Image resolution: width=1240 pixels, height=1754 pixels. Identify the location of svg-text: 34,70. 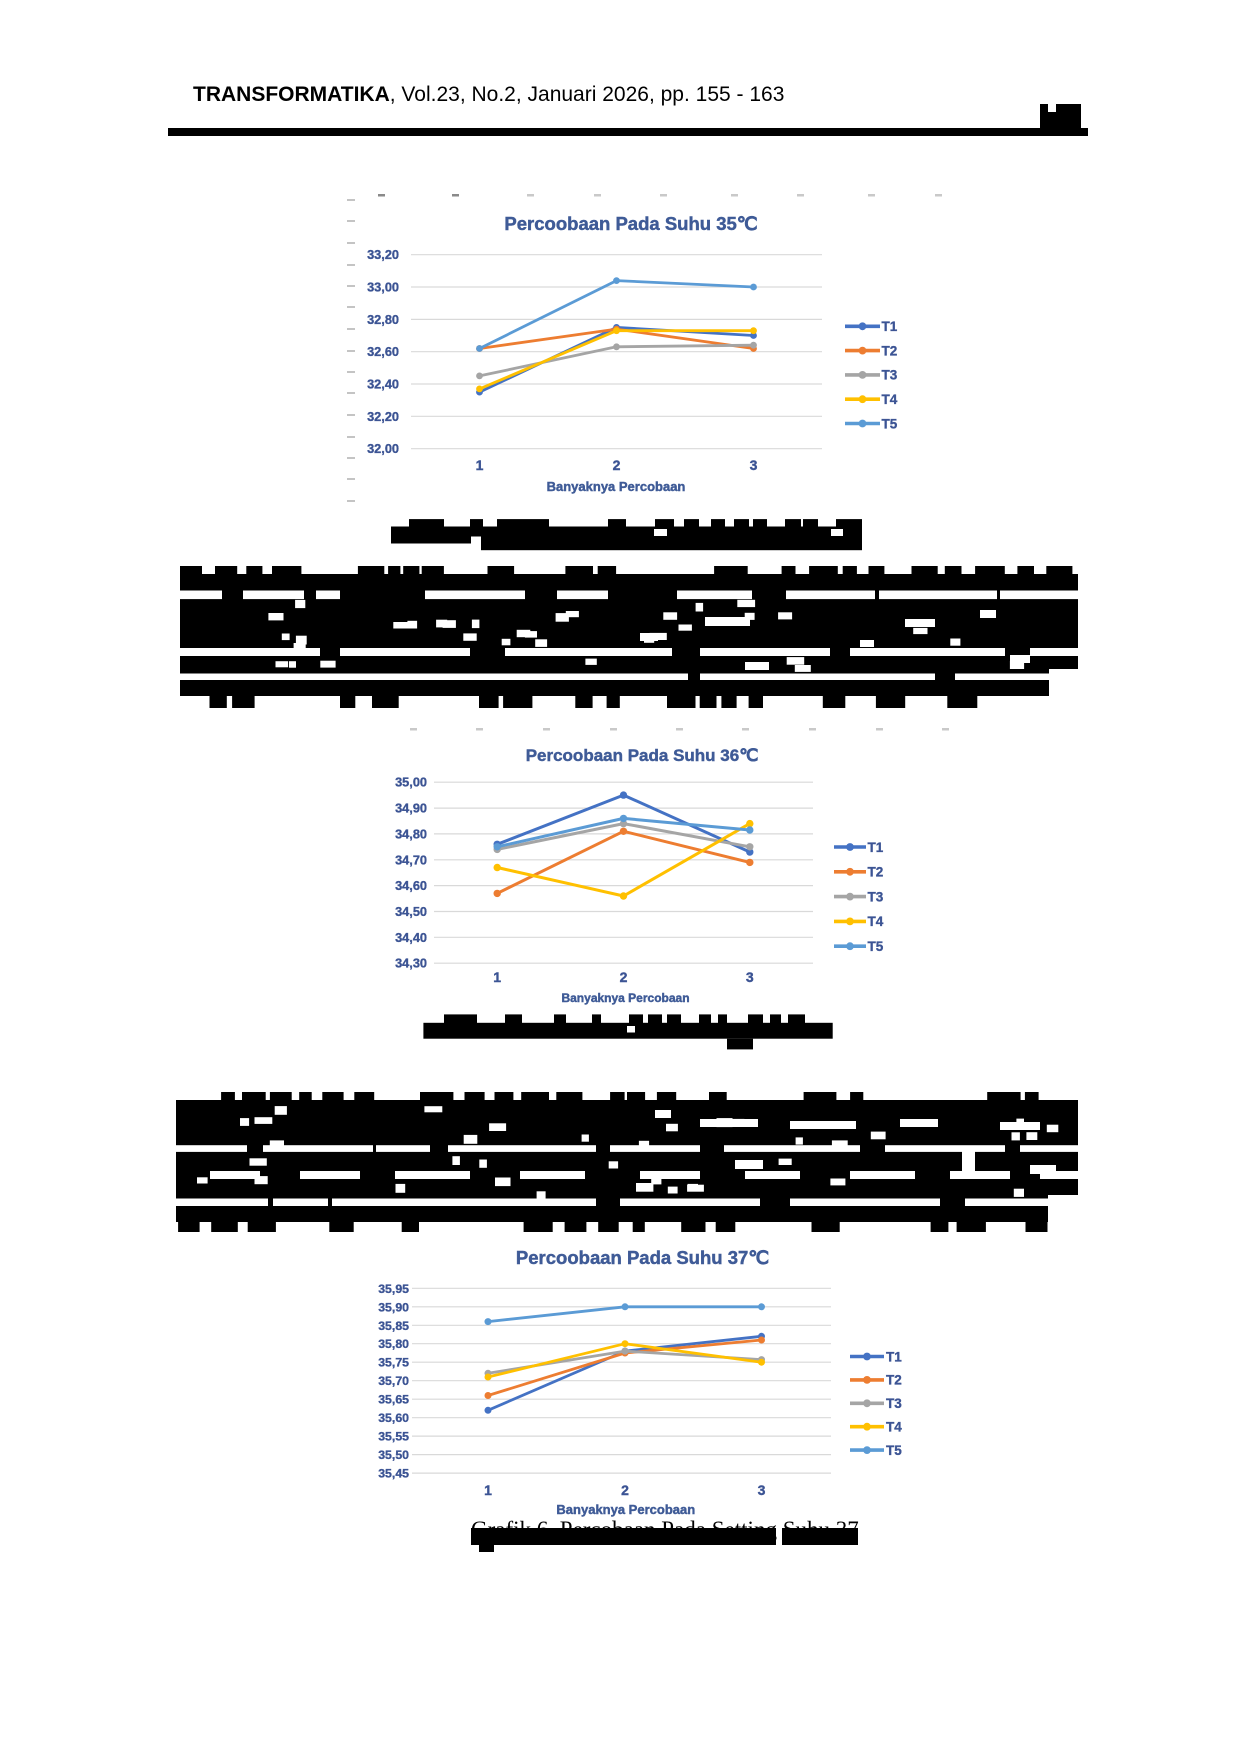
(411, 859).